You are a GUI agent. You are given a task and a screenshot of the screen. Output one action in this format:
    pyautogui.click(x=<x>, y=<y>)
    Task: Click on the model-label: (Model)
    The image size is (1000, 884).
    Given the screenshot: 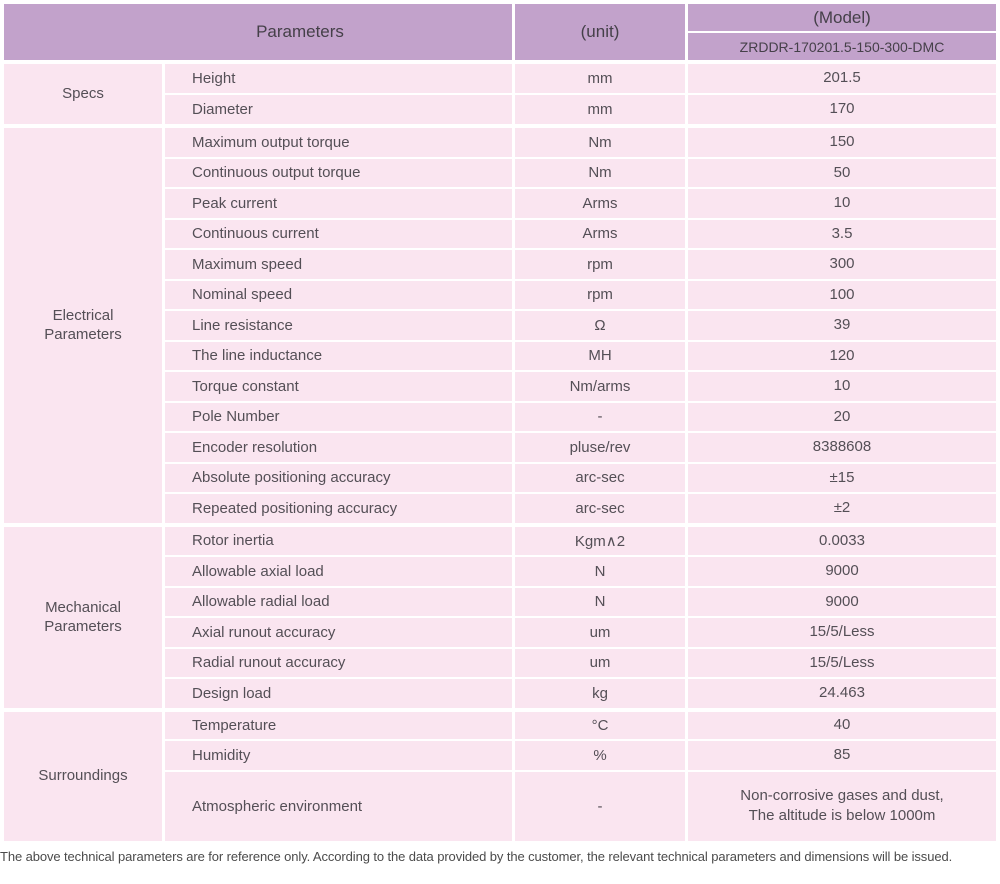 What is the action you would take?
    pyautogui.click(x=842, y=17)
    